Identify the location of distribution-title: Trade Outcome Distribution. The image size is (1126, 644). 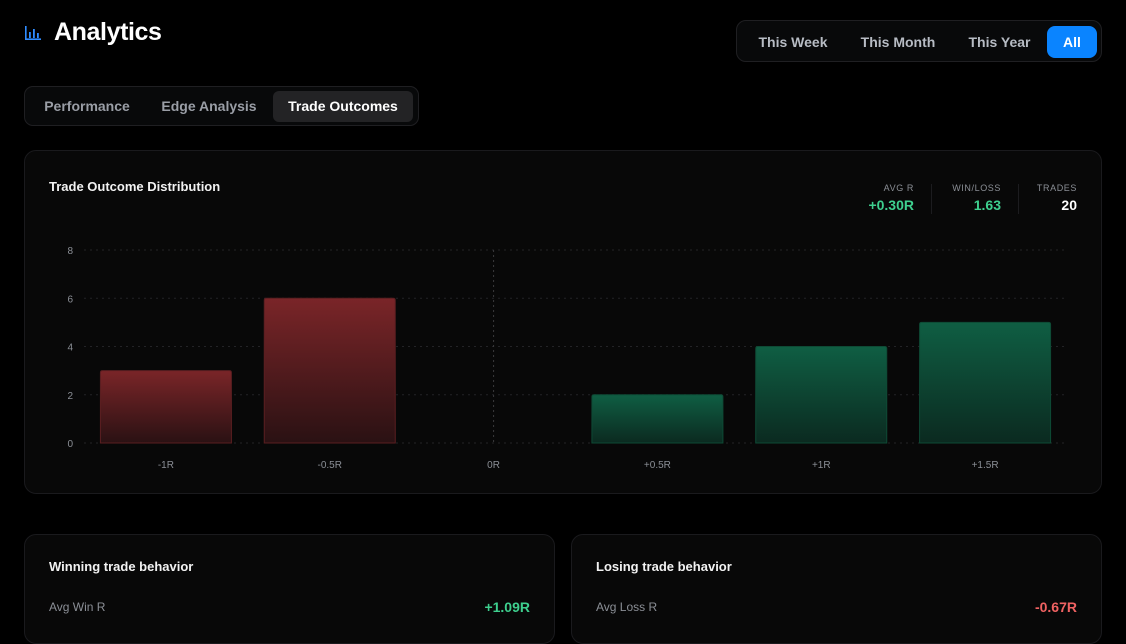
(135, 186).